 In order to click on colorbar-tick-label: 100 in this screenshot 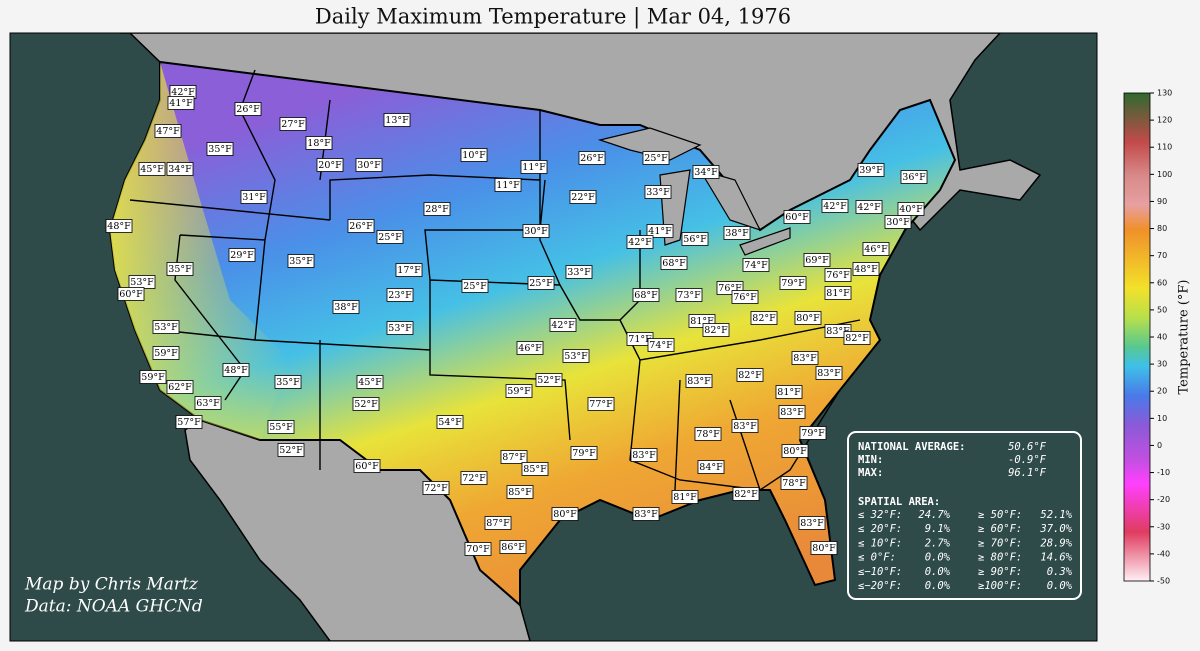, I will do `click(1164, 174)`.